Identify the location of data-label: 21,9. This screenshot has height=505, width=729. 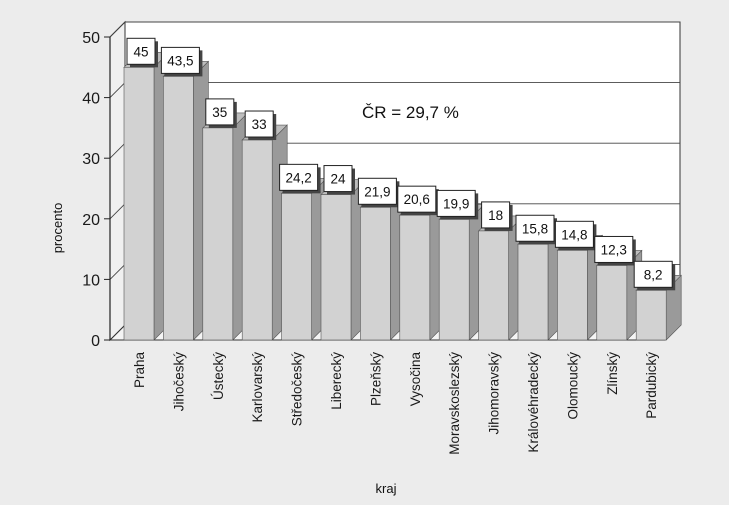
(378, 192).